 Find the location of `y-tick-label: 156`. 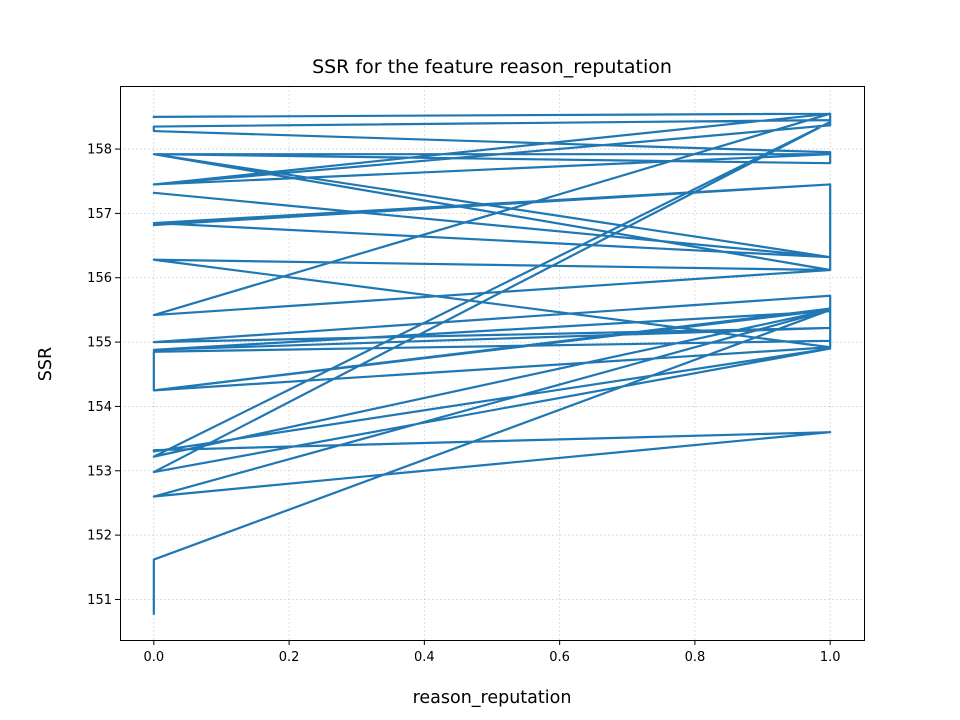

y-tick-label: 156 is located at coordinates (99, 278).